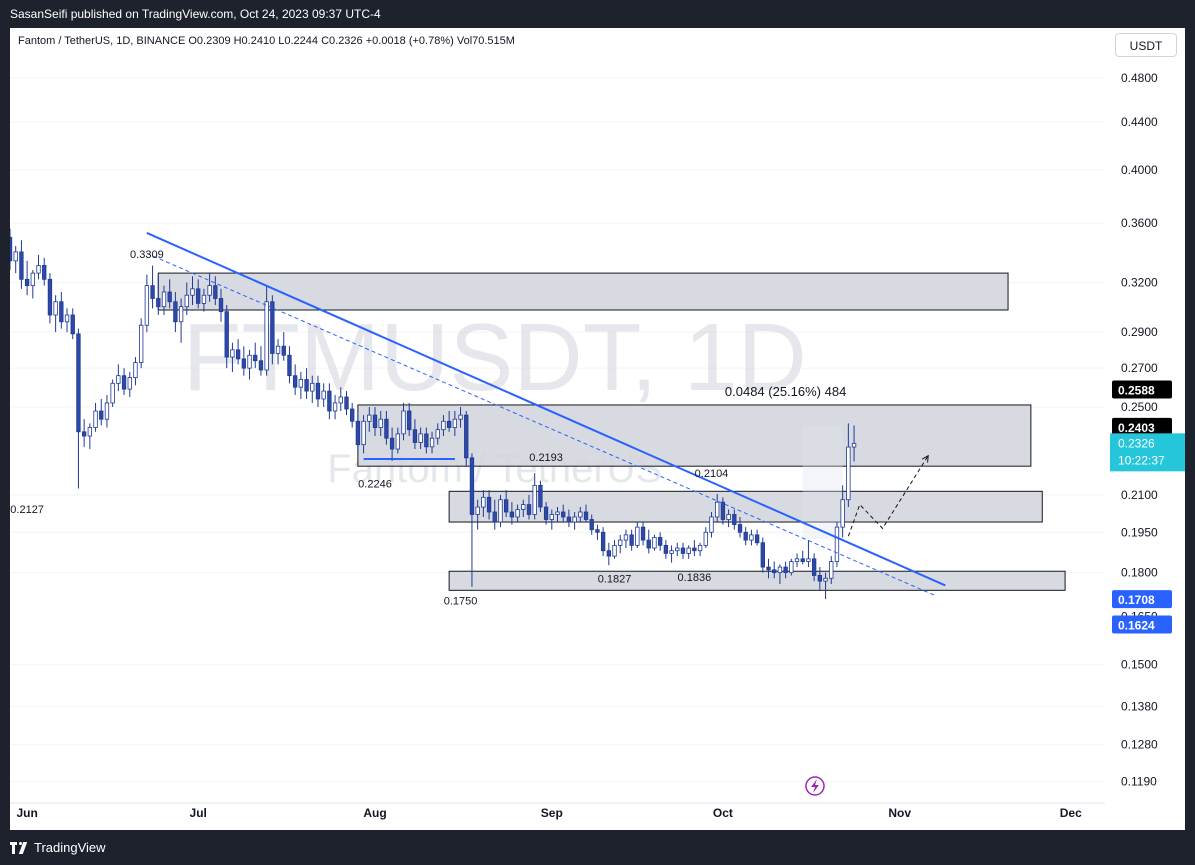  What do you see at coordinates (888, 496) in the screenshot?
I see `projection-path` at bounding box center [888, 496].